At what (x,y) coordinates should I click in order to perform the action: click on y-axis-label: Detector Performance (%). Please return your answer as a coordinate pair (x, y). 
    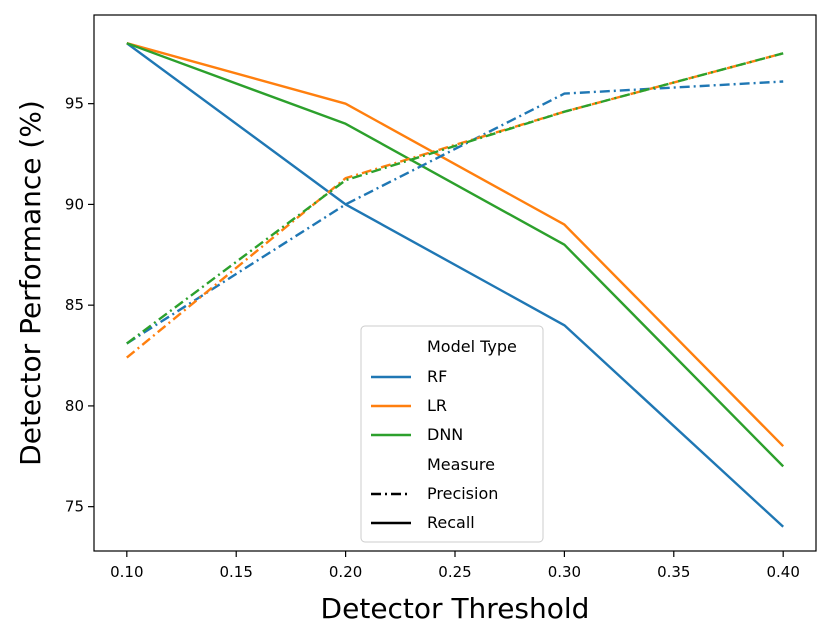
    Looking at the image, I should click on (30, 283).